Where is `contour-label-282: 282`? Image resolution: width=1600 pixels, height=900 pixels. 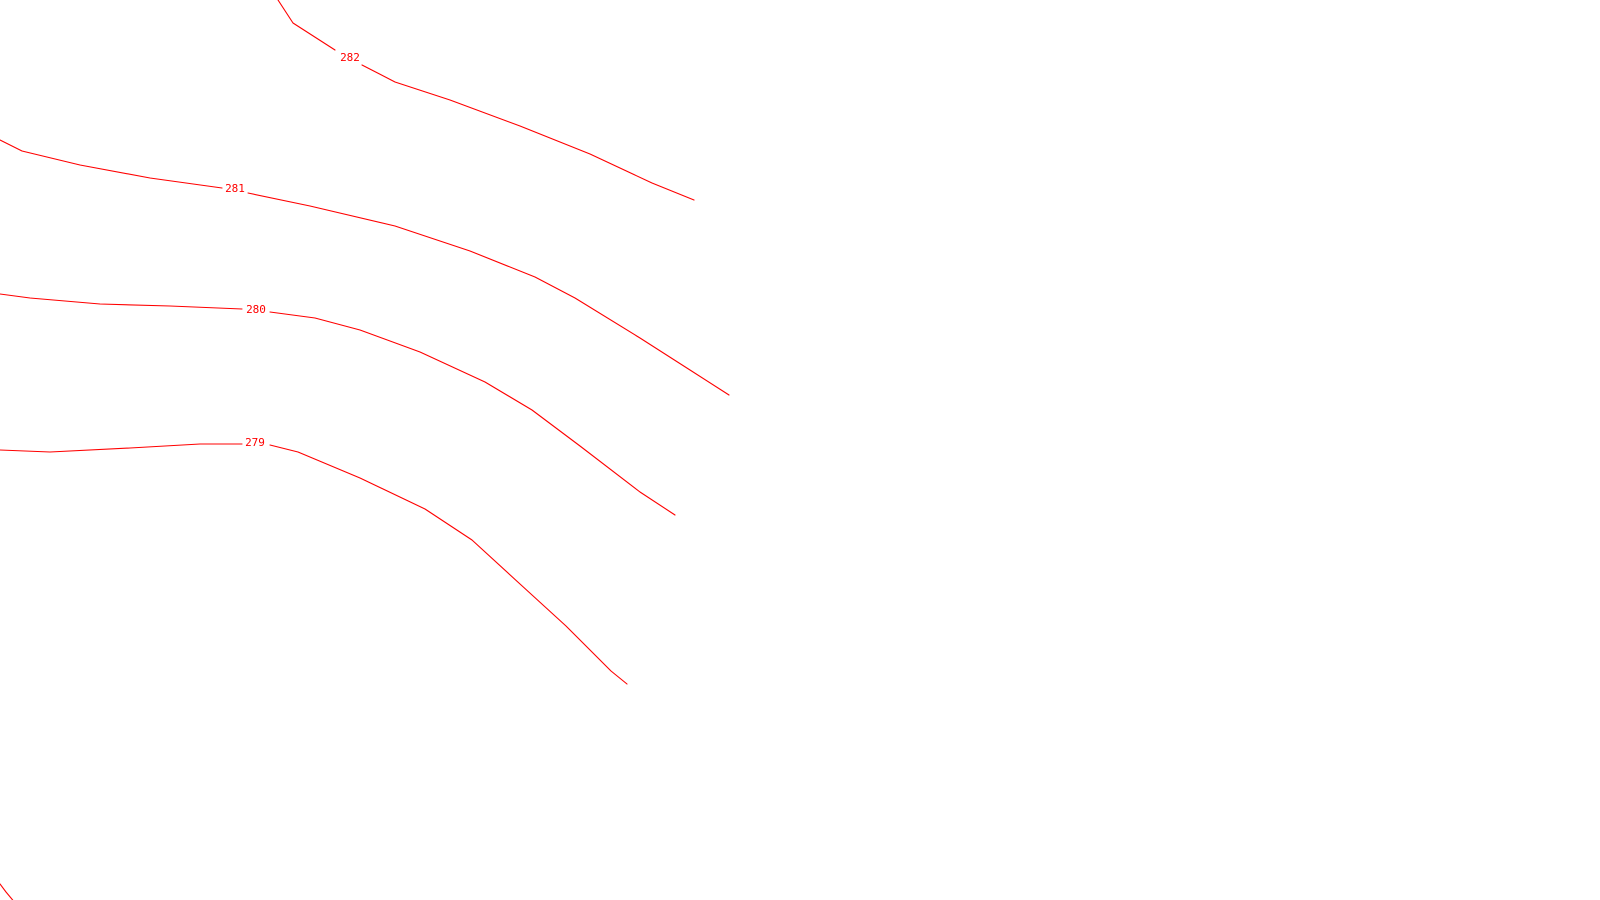 contour-label-282: 282 is located at coordinates (350, 57).